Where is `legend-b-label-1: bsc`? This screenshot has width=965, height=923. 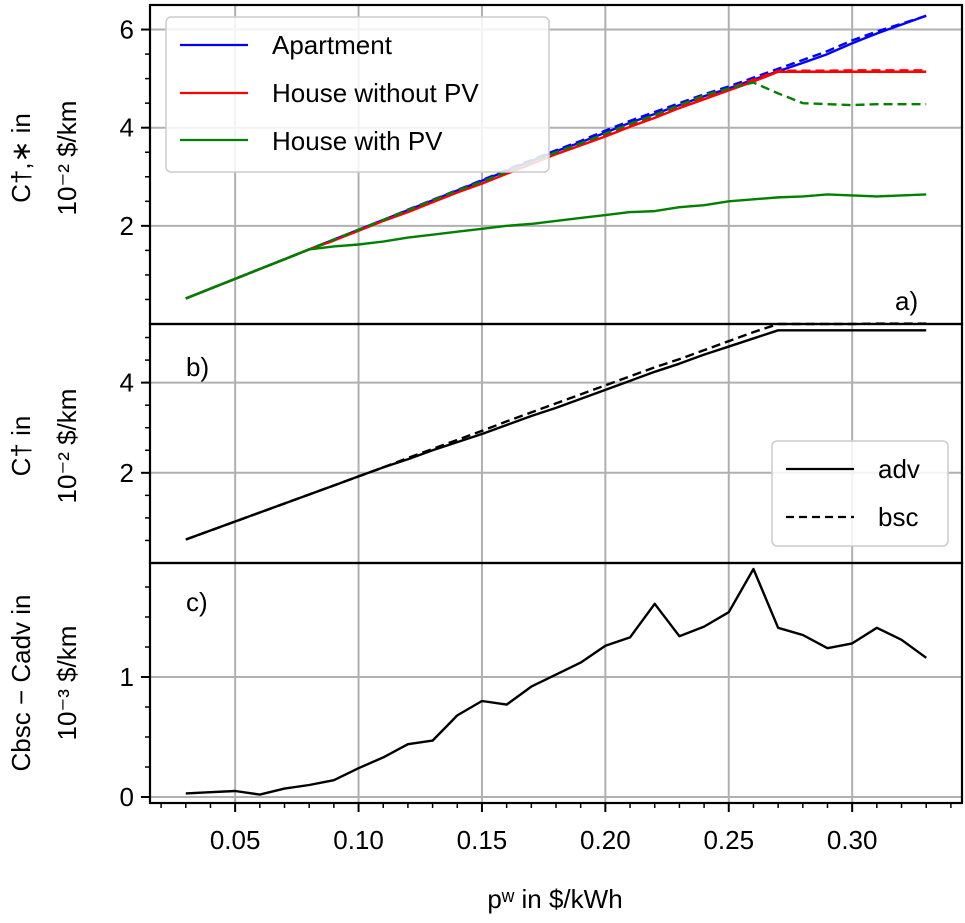 legend-b-label-1: bsc is located at coordinates (898, 517).